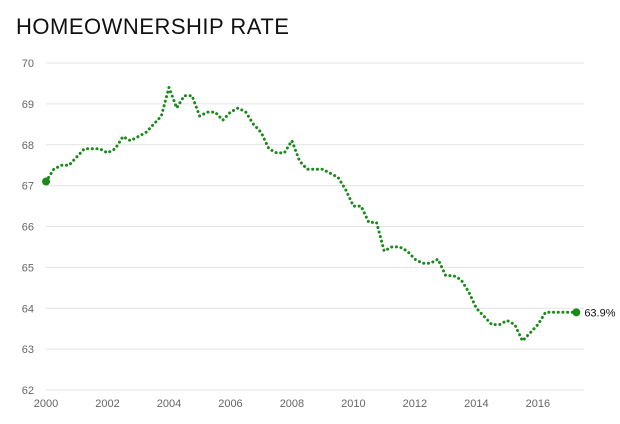 The height and width of the screenshot is (424, 620). What do you see at coordinates (46, 404) in the screenshot?
I see `x-tick-label: 2000` at bounding box center [46, 404].